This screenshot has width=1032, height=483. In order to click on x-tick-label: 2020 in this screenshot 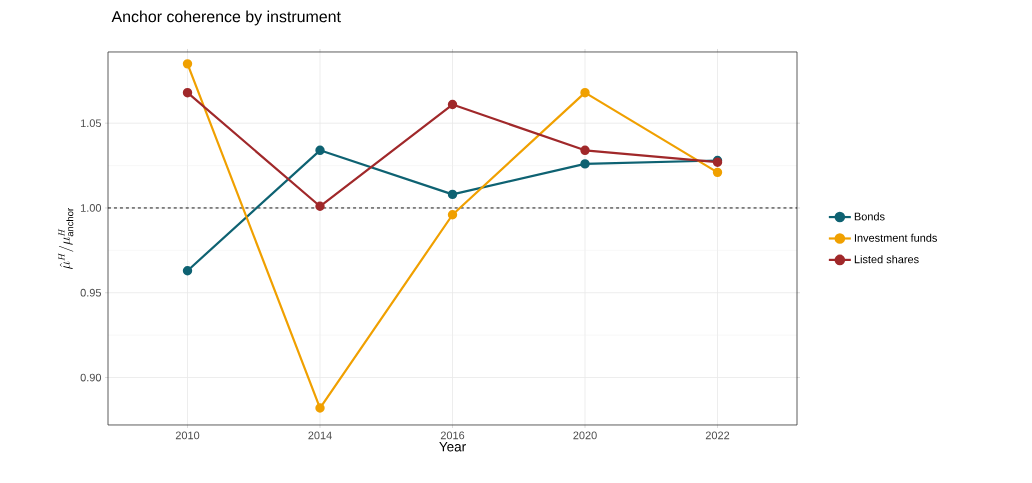, I will do `click(585, 435)`.